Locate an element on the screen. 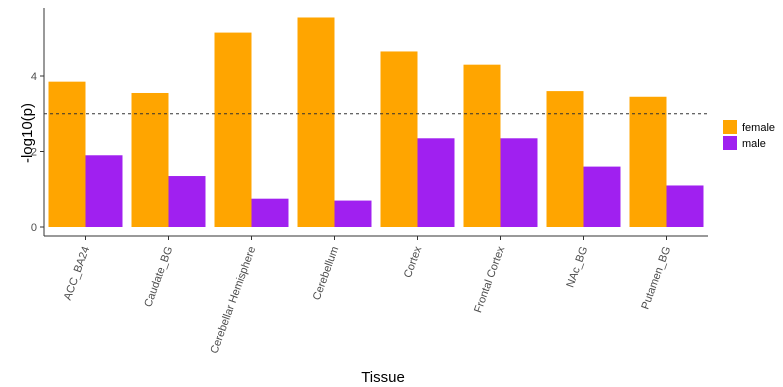 This screenshot has width=783, height=387. x-tick-label: Cortex is located at coordinates (413, 261).